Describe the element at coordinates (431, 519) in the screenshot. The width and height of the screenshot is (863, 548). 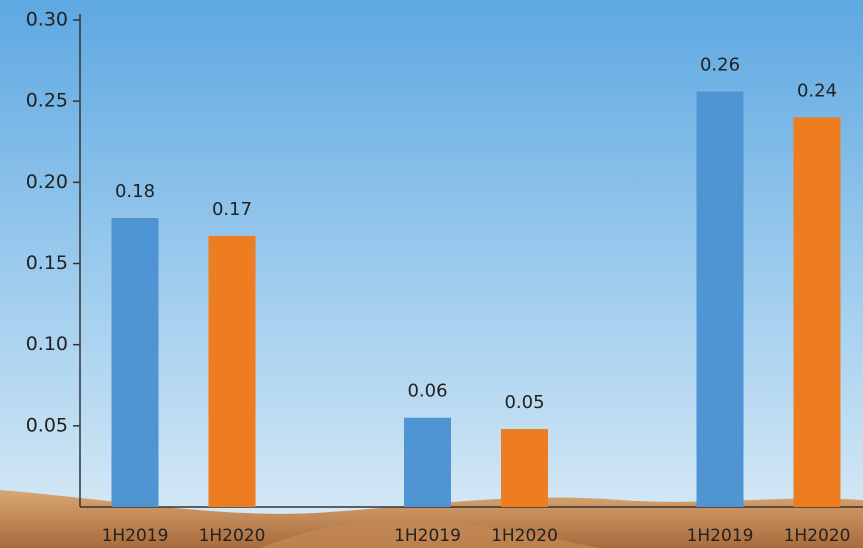
I see `dunes` at that location.